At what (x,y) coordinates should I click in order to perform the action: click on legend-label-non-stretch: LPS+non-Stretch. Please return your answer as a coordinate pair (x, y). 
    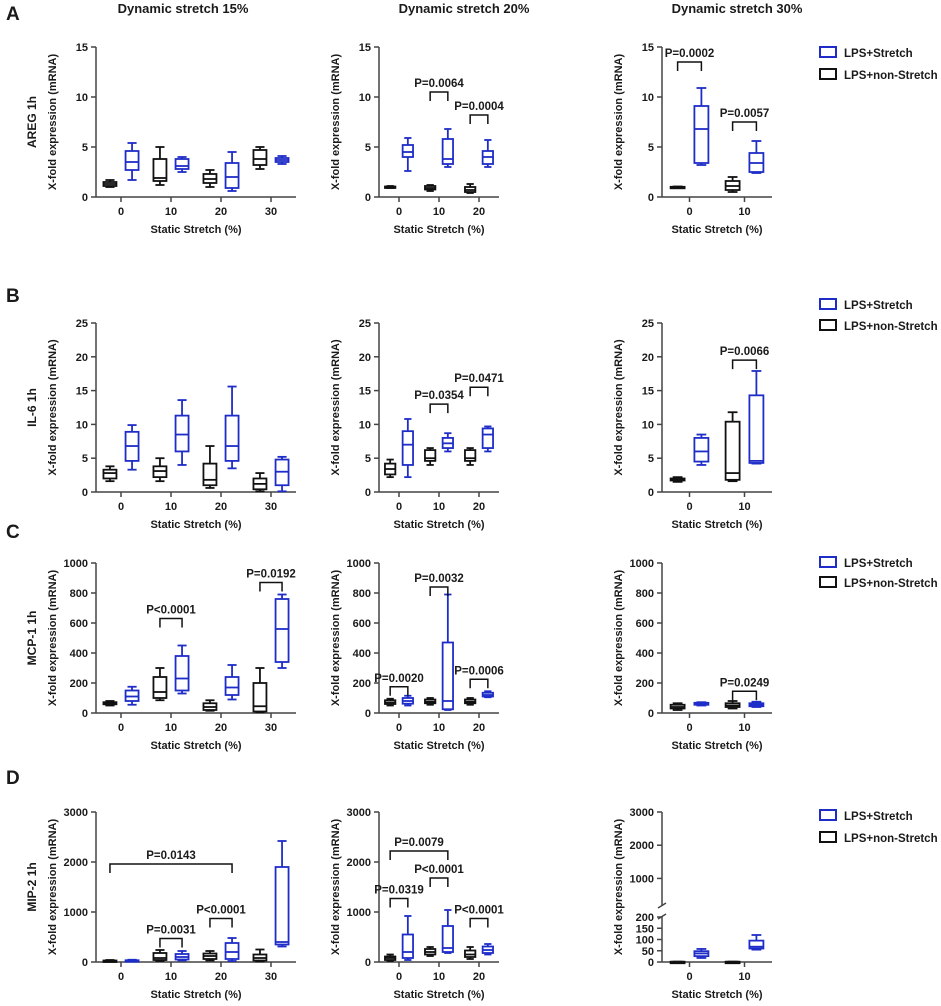
    Looking at the image, I should click on (891, 584).